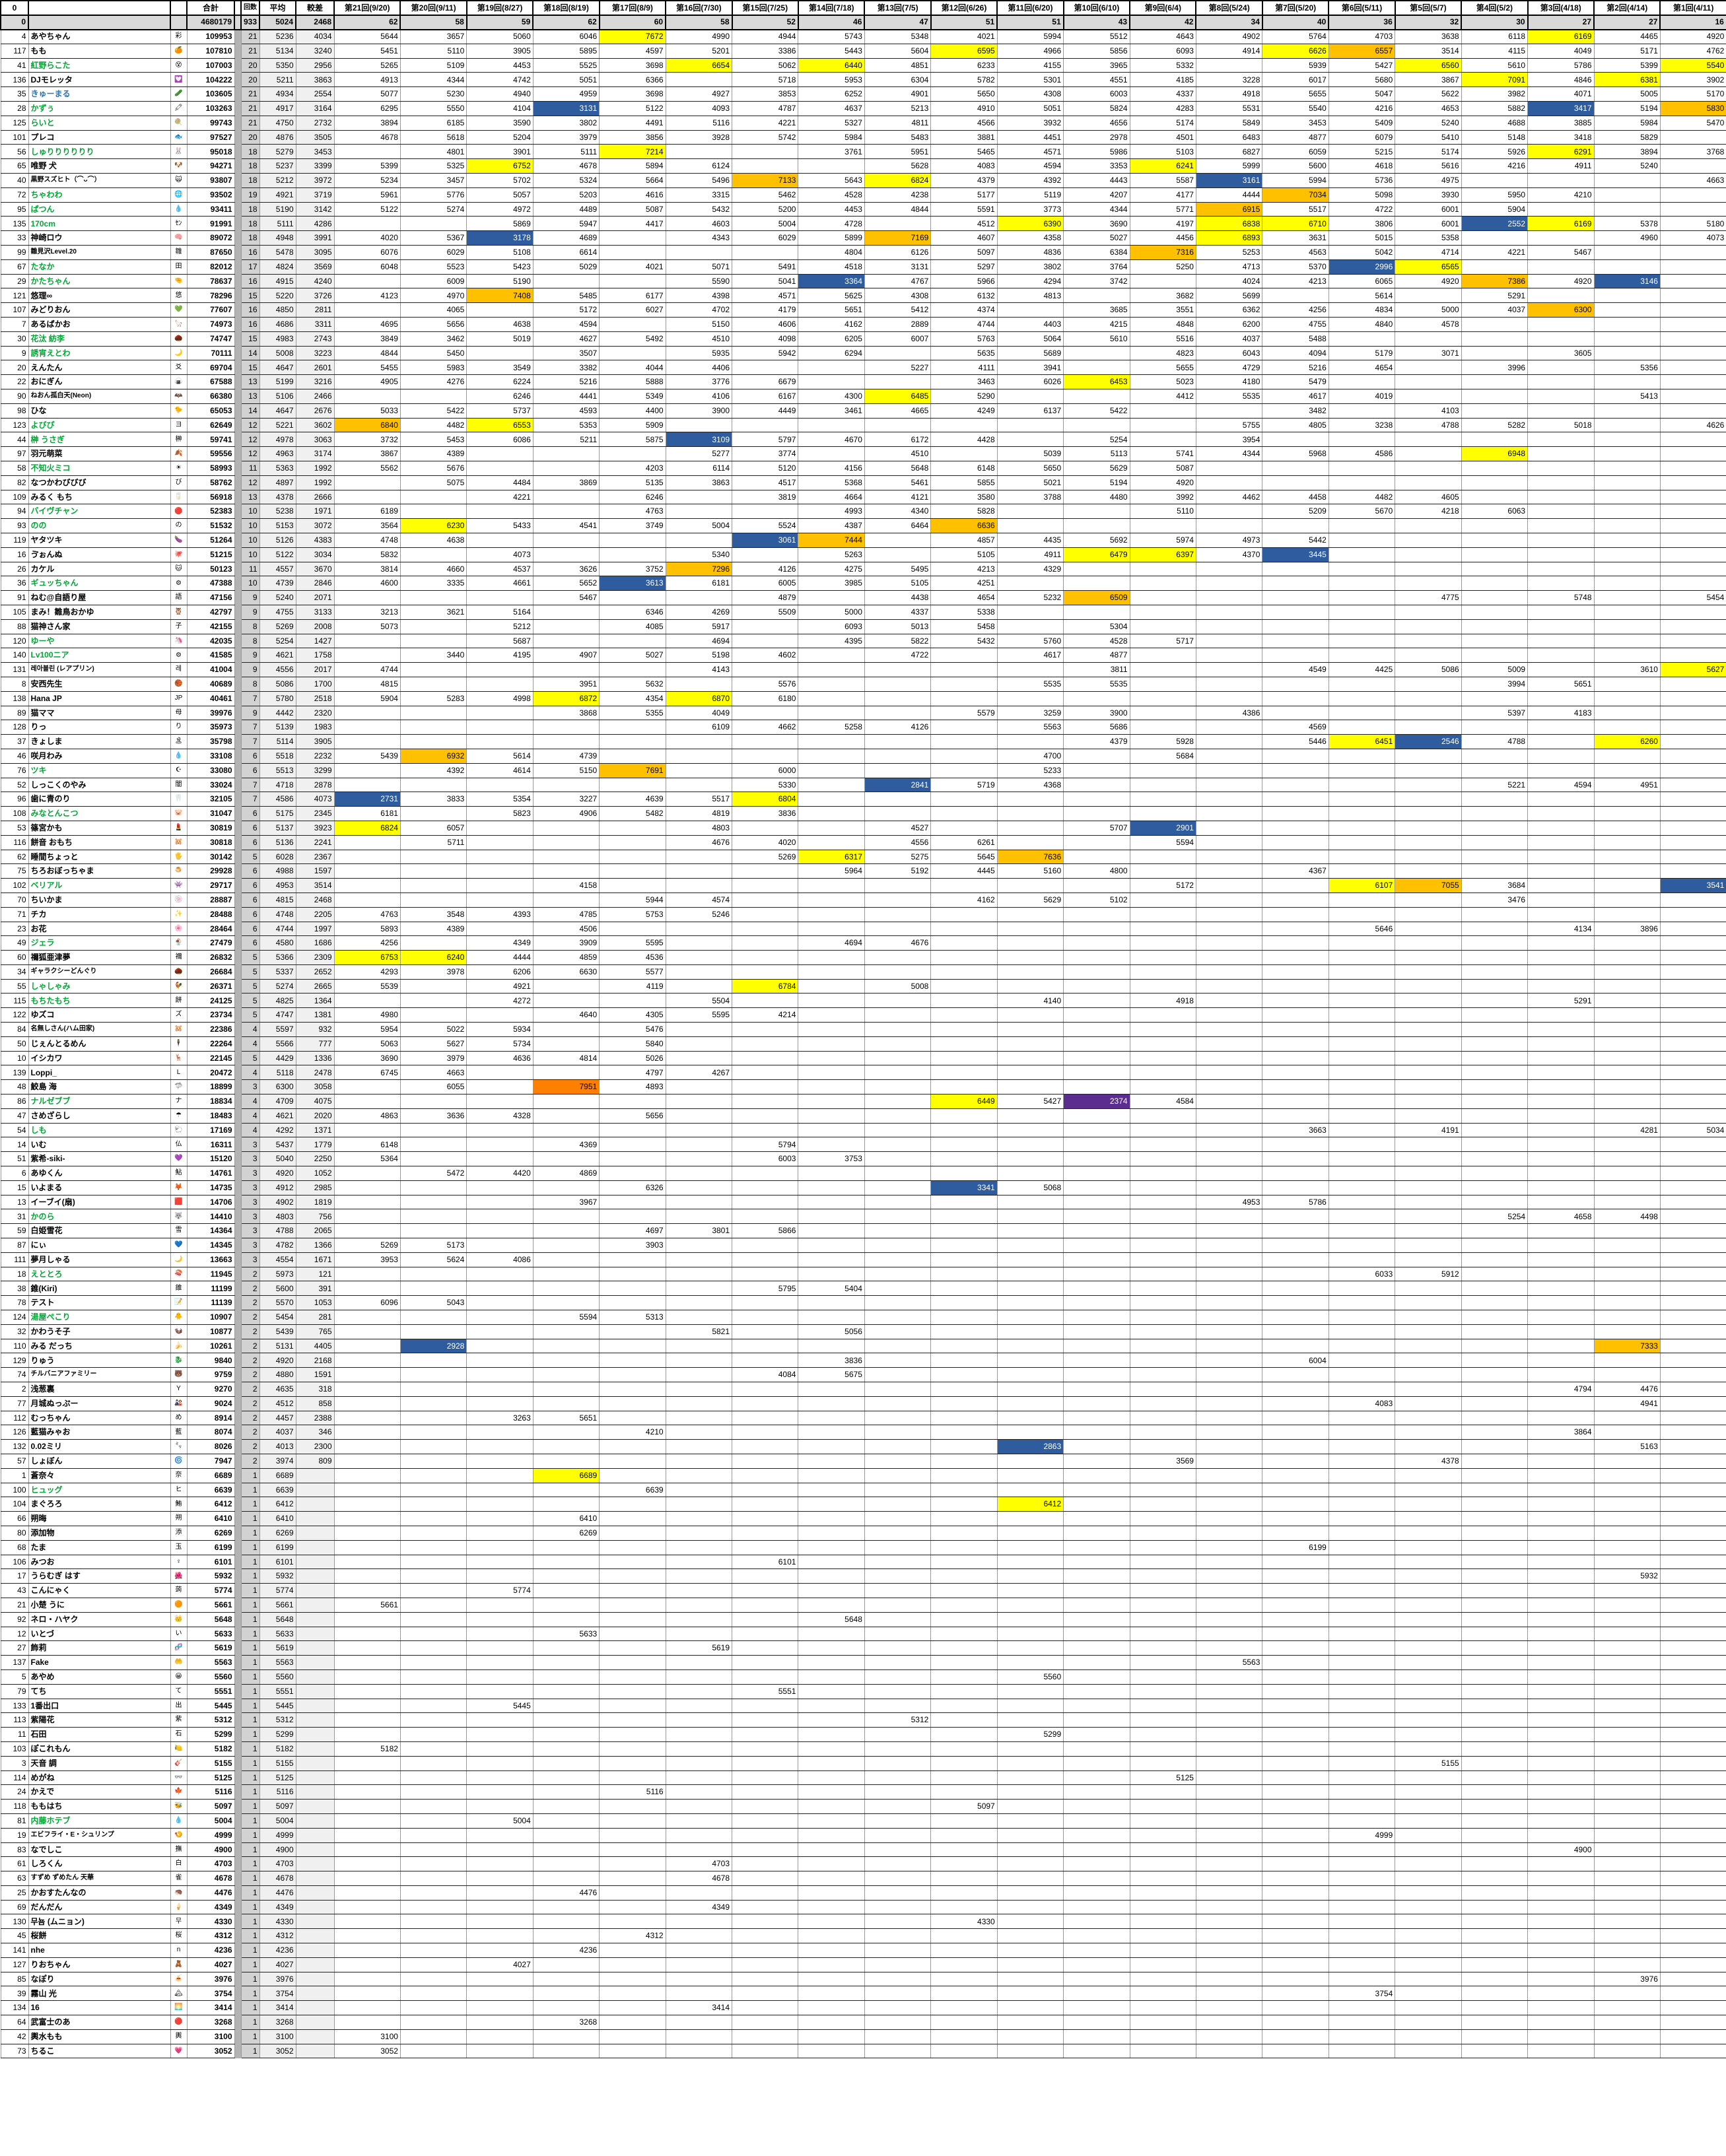 Image resolution: width=1726 pixels, height=2156 pixels. What do you see at coordinates (99, 684) in the screenshot?
I see `player-name: 安西先生` at bounding box center [99, 684].